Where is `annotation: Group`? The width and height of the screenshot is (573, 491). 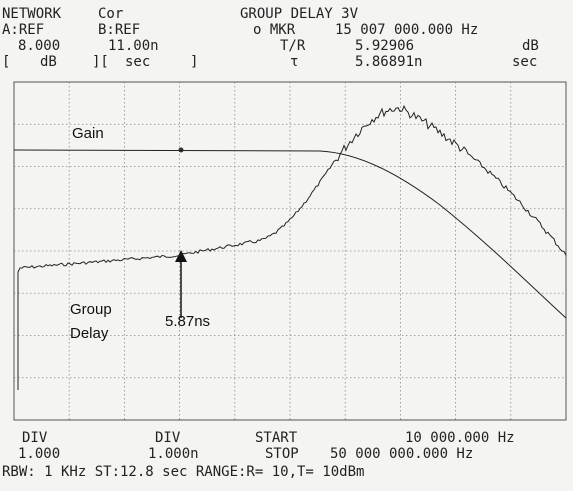 annotation: Group is located at coordinates (91, 309).